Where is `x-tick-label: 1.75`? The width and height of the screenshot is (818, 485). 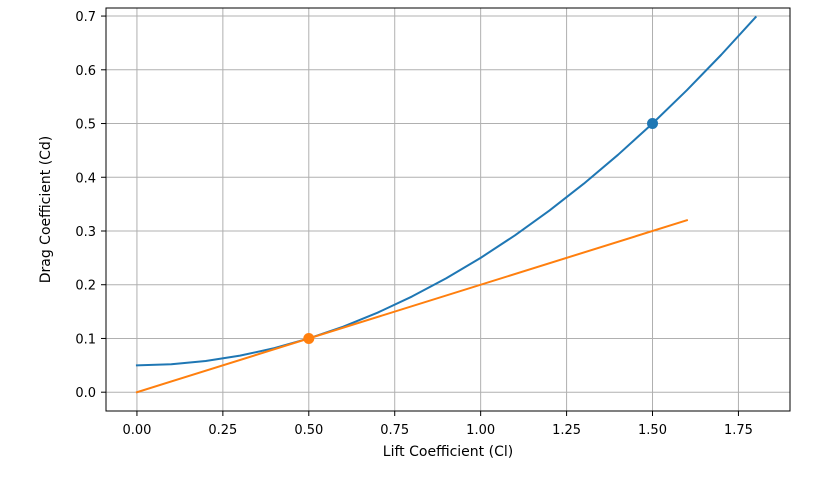 x-tick-label: 1.75 is located at coordinates (738, 430).